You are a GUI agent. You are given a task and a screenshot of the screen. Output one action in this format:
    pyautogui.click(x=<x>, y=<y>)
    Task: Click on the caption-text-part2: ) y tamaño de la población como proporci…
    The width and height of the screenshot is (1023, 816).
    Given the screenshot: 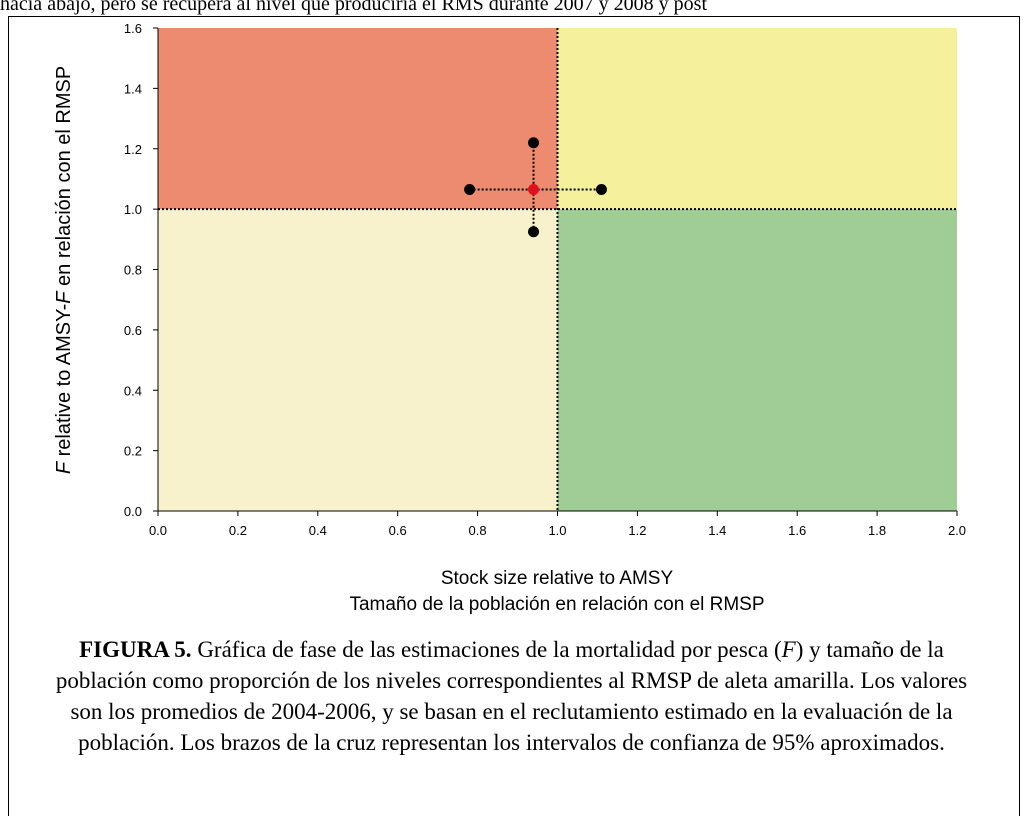 What is the action you would take?
    pyautogui.click(x=511, y=696)
    